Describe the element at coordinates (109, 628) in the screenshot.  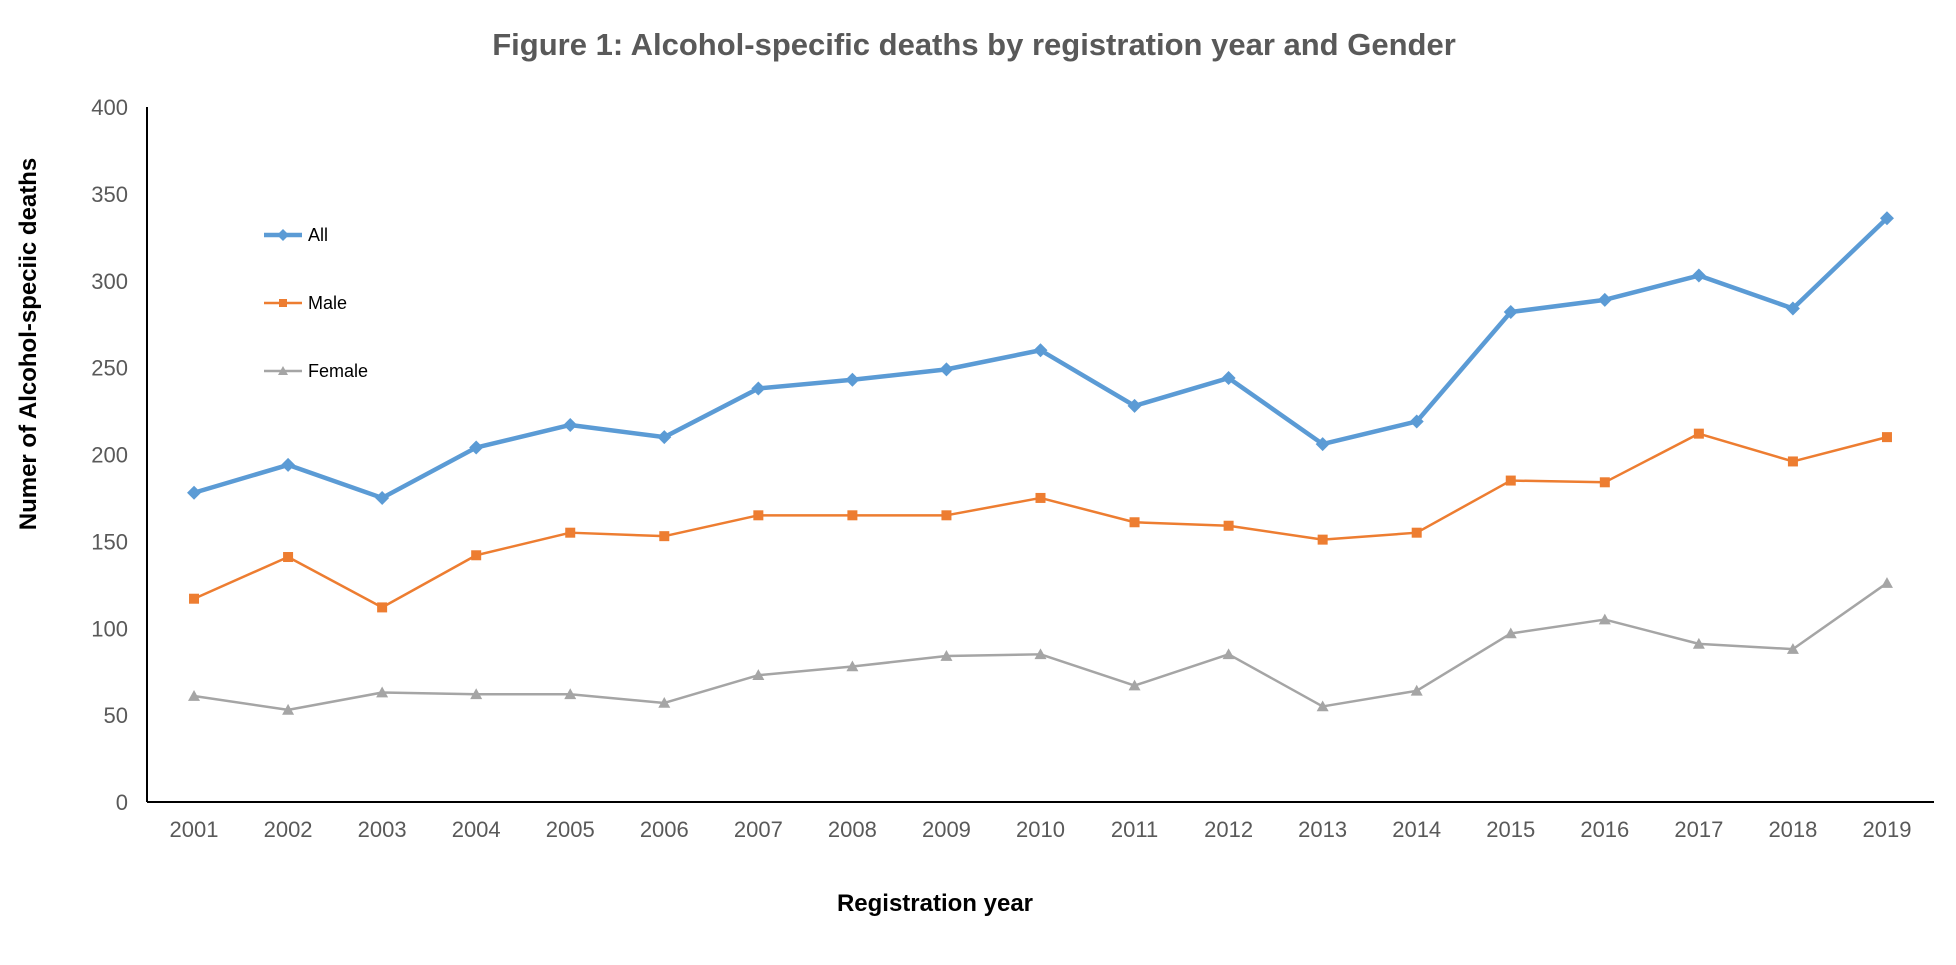
I see `y-tick-label: 100` at that location.